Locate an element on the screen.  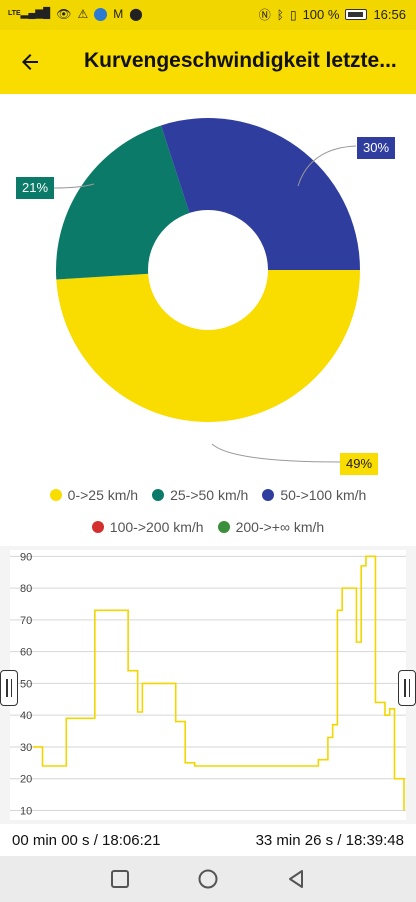
y-tick-label: 50 is located at coordinates (26, 684).